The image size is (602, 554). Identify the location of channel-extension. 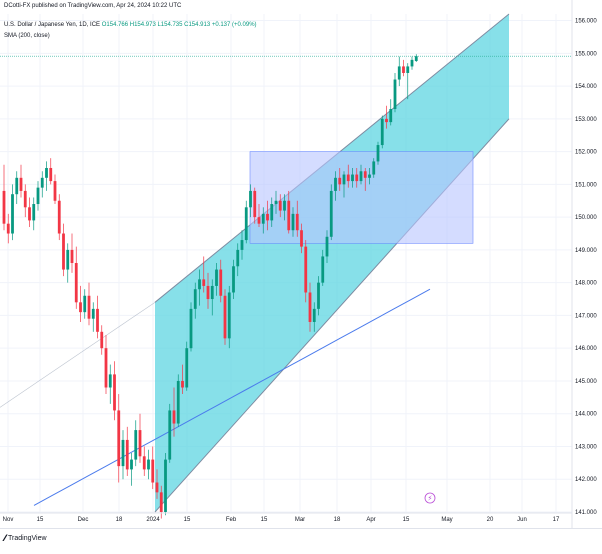
(78, 355).